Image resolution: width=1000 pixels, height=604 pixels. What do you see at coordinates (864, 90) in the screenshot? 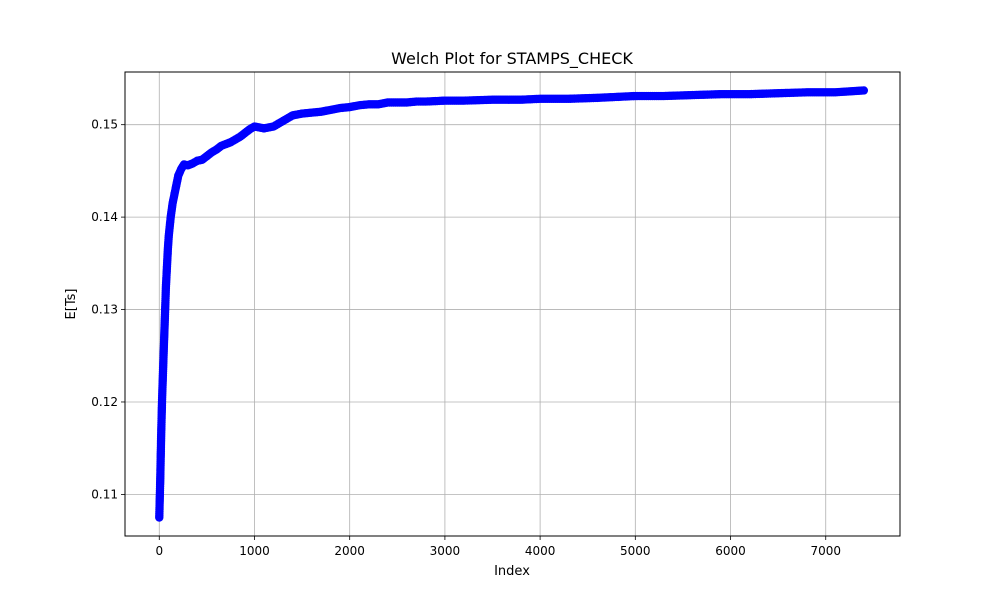
I see `data-point` at bounding box center [864, 90].